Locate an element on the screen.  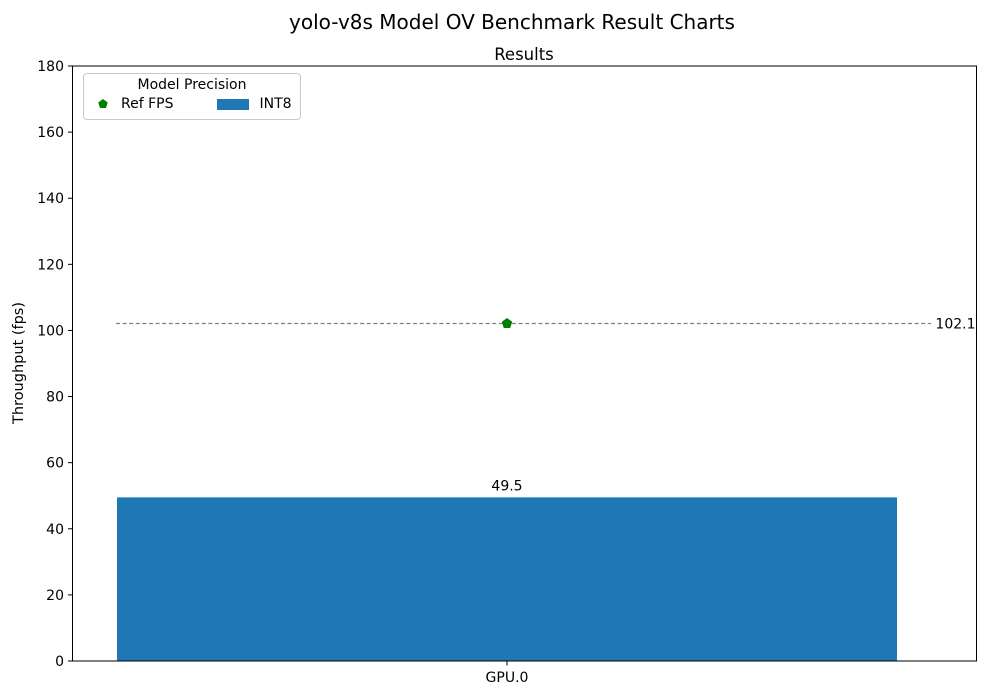
pentagon-shape is located at coordinates (103, 104).